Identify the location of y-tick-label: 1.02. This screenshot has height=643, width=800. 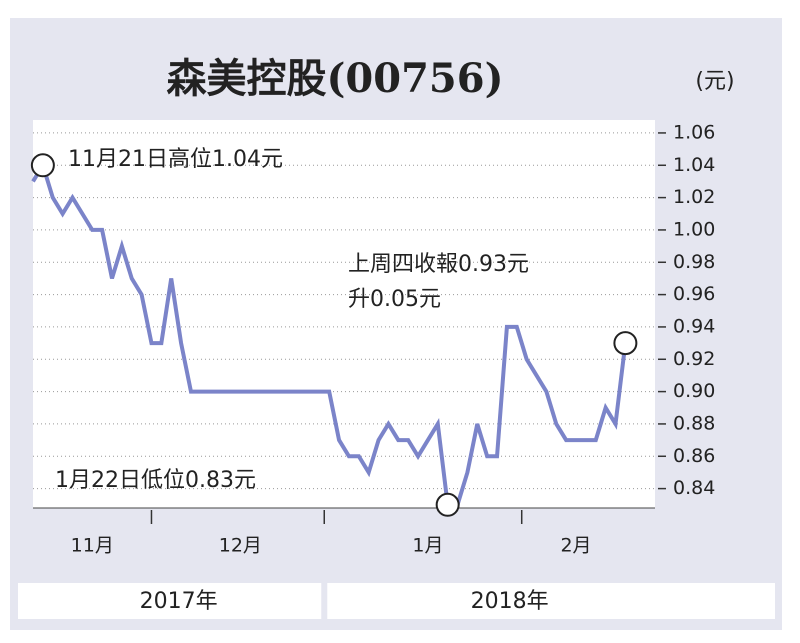
(694, 197).